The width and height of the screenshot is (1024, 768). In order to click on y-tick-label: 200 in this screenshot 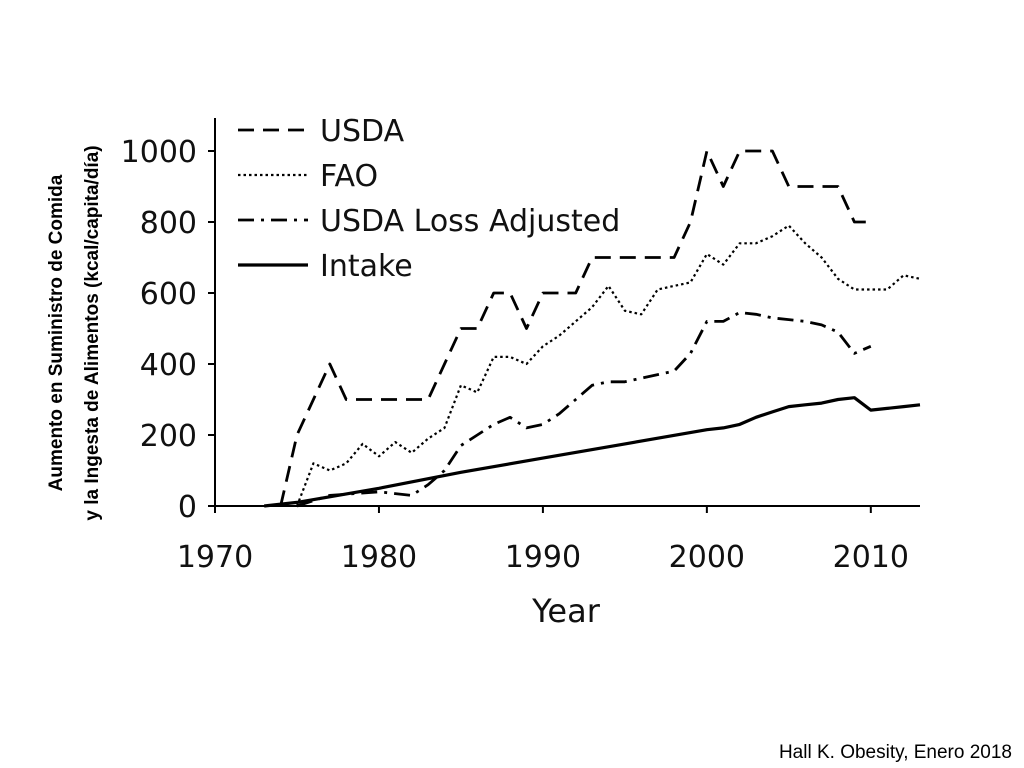, I will do `click(168, 436)`.